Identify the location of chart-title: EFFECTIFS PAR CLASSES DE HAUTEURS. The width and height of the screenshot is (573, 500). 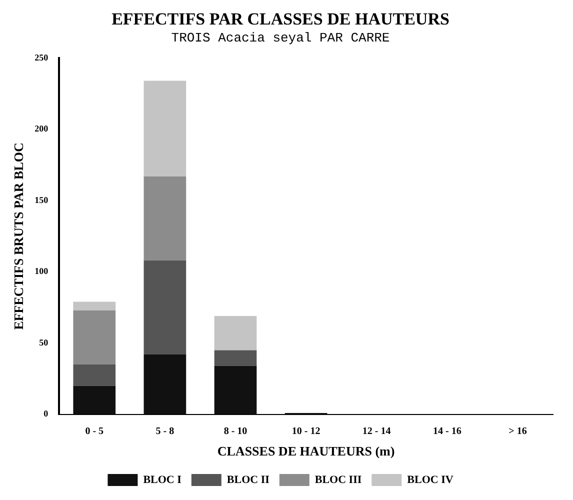
(281, 19).